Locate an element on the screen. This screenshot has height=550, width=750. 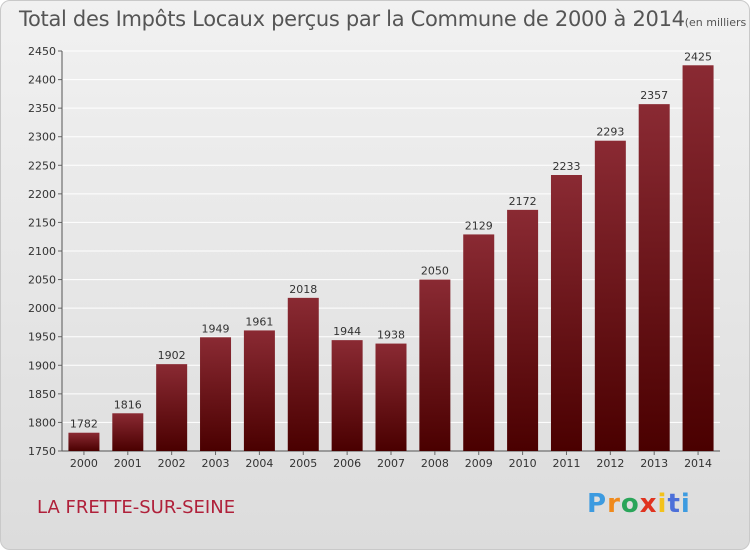
y-tick-label: 2100 is located at coordinates (42, 251).